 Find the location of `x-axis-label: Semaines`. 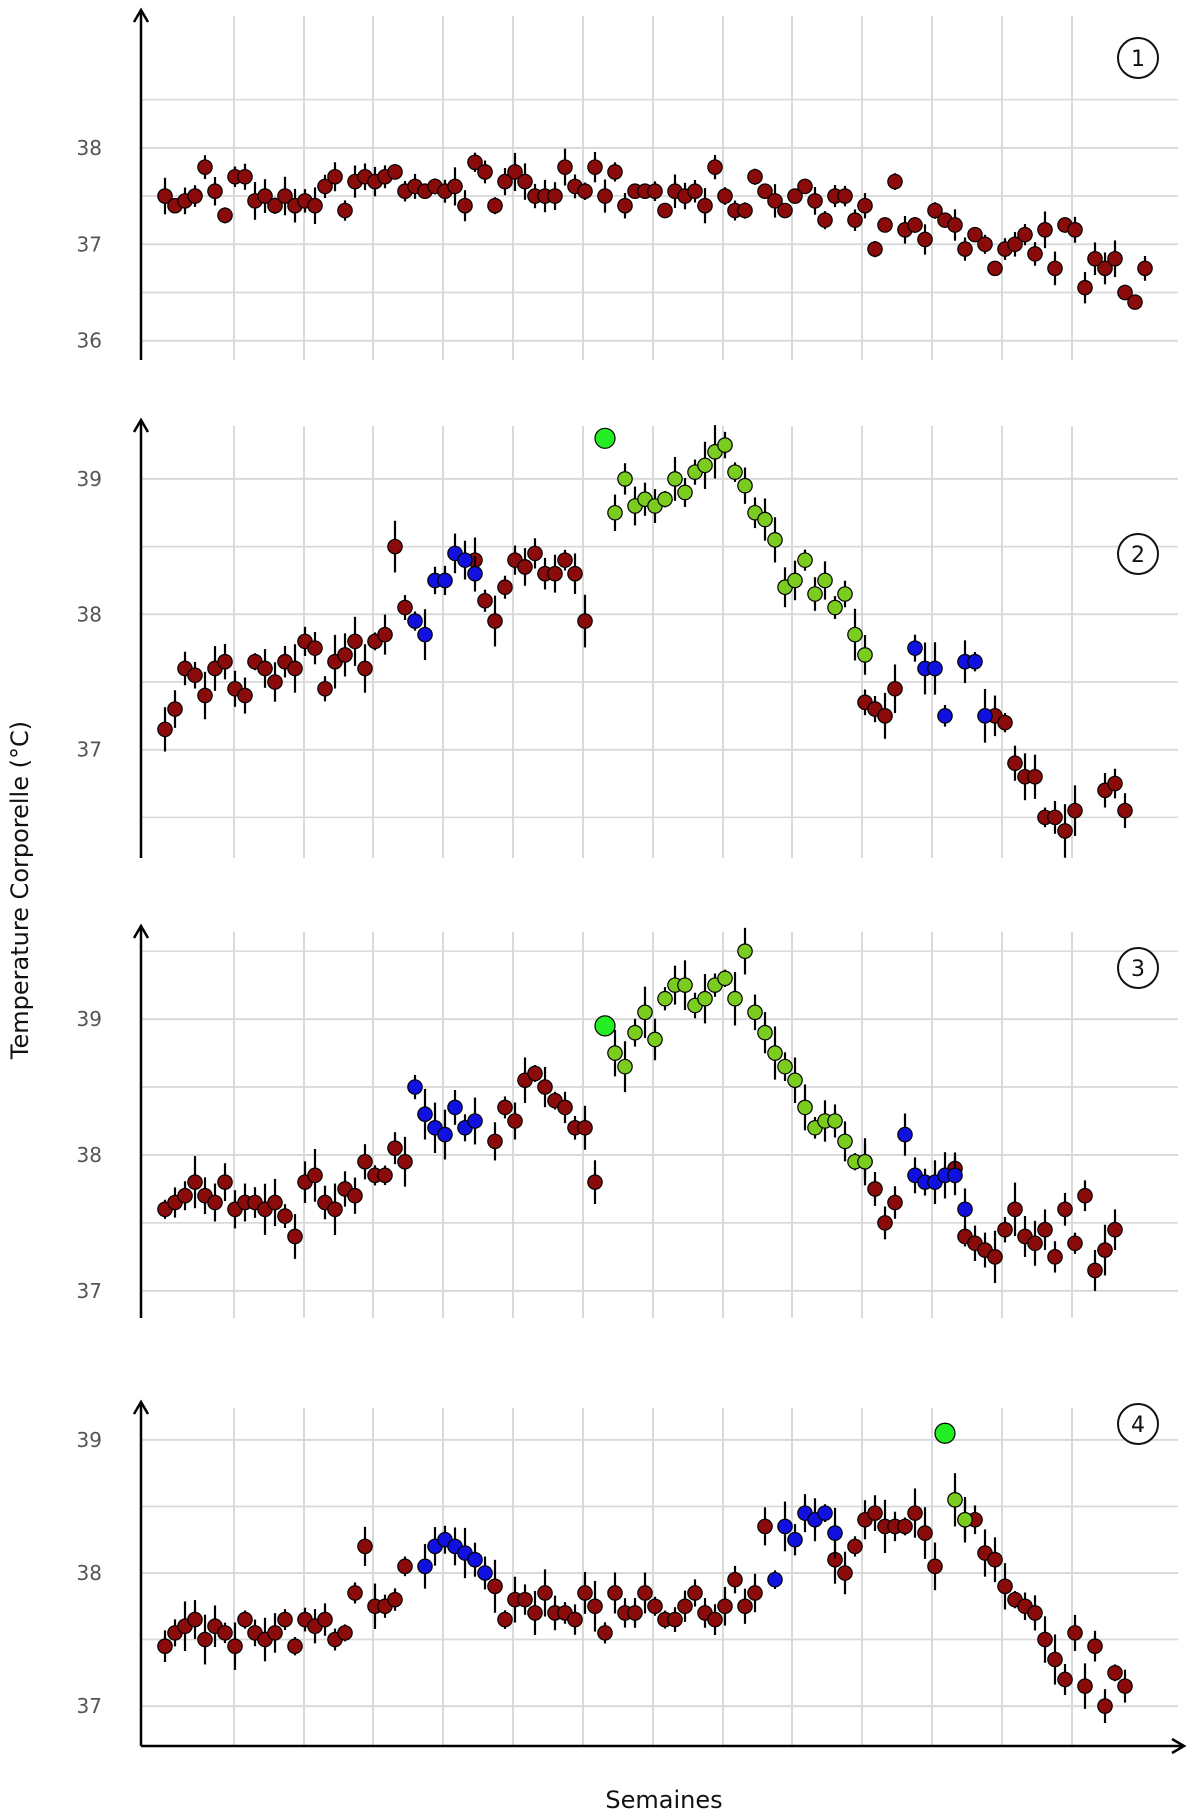

x-axis-label: Semaines is located at coordinates (663, 1800).